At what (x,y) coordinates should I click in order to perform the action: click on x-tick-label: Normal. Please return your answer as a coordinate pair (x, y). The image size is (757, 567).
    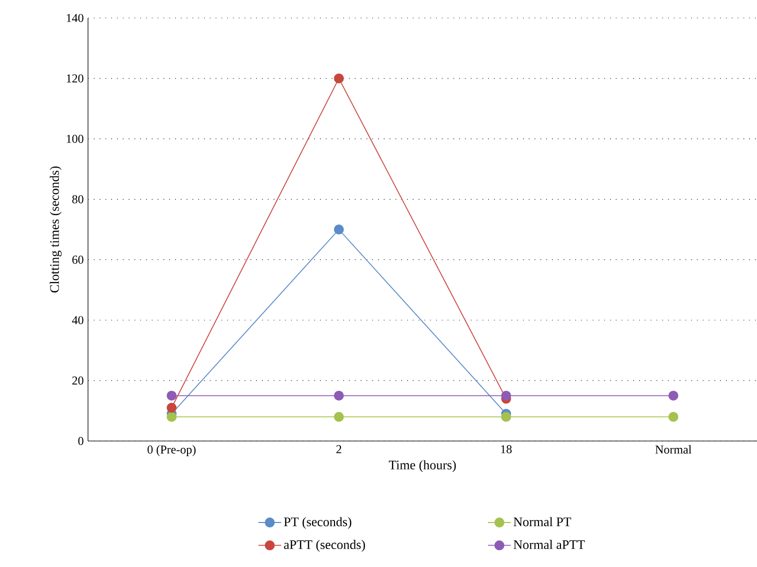
    Looking at the image, I should click on (673, 449).